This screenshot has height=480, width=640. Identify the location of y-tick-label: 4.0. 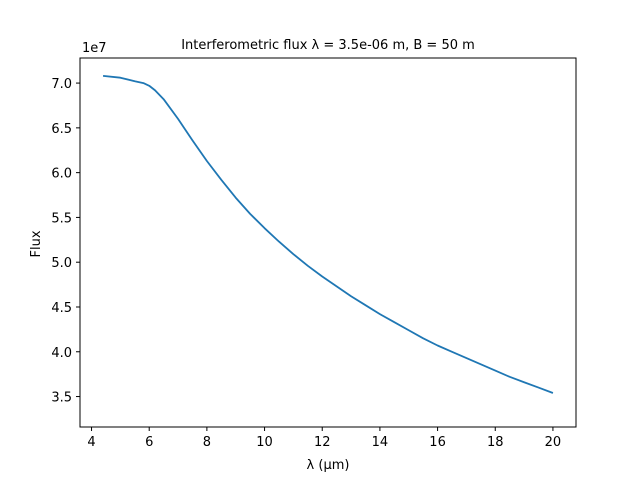
(61, 353).